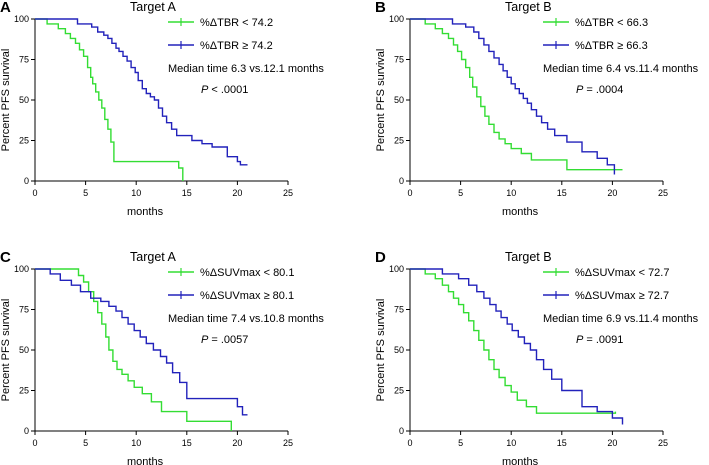 Image resolution: width=709 pixels, height=465 pixels. I want to click on y-axis-label-b: Percent PFS survival, so click(381, 100).